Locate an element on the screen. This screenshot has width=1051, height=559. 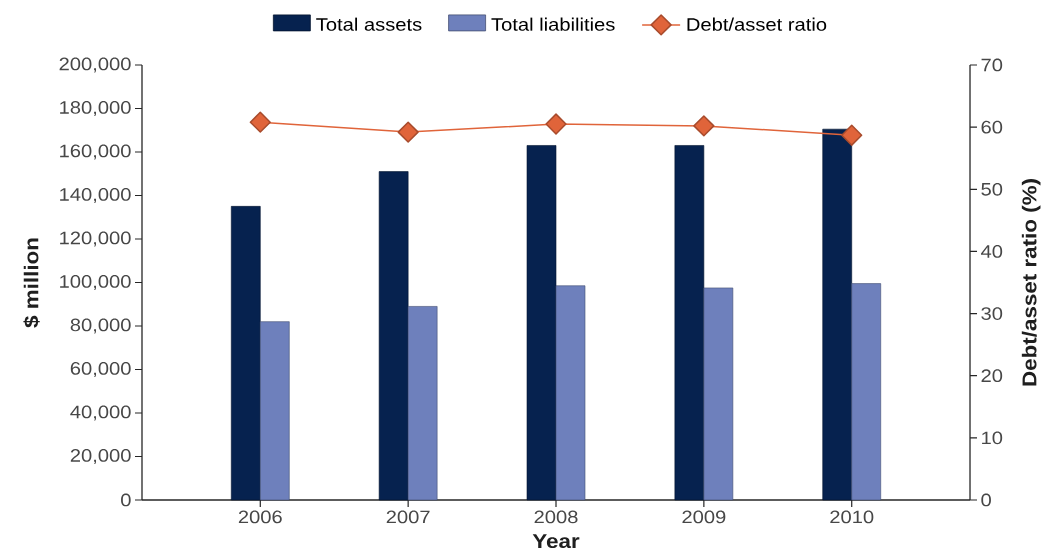
x-tick-label: 2006 is located at coordinates (260, 517).